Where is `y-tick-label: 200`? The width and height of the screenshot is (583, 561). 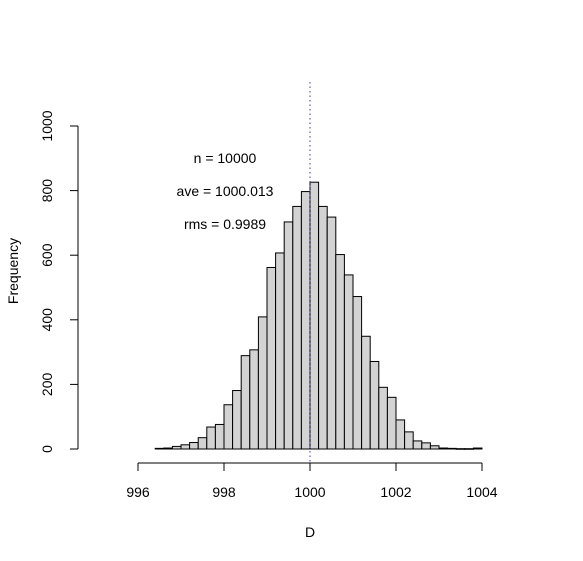 y-tick-label: 200 is located at coordinates (47, 385).